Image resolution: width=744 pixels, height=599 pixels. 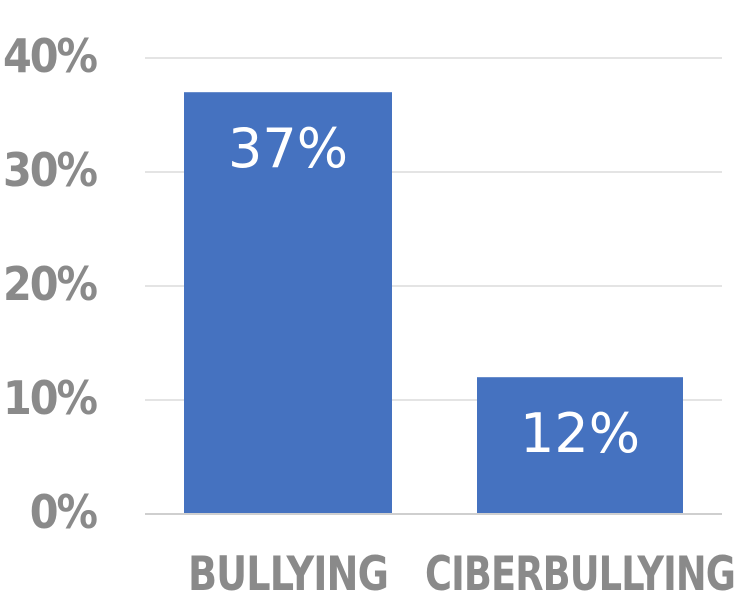 What do you see at coordinates (288, 148) in the screenshot?
I see `data-label: 37%` at bounding box center [288, 148].